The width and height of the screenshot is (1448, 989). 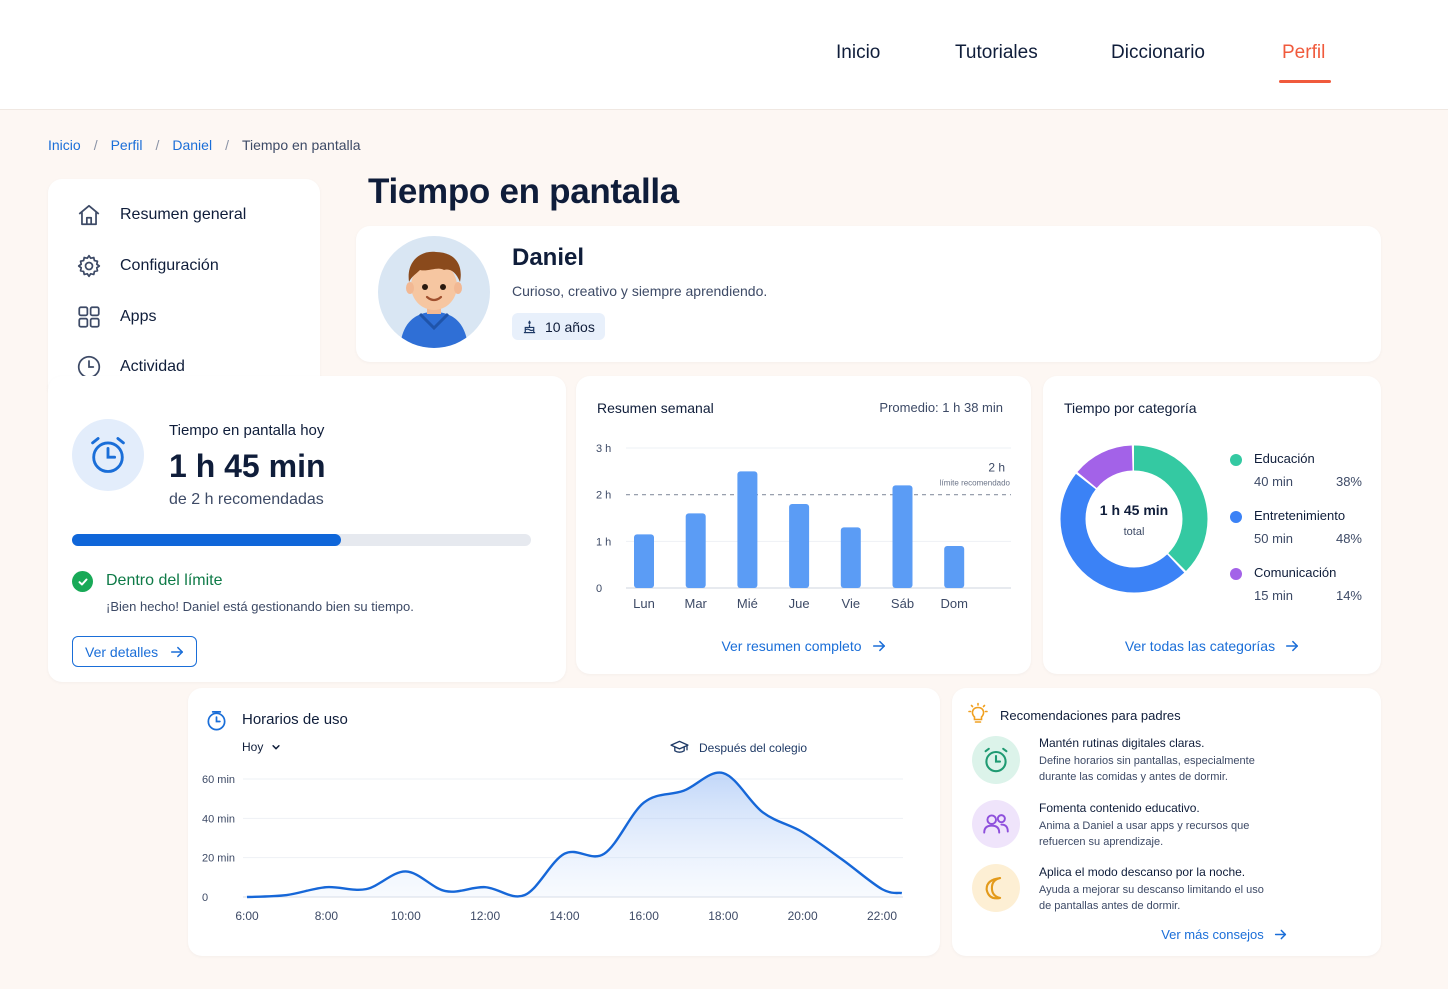 What do you see at coordinates (1134, 532) in the screenshot?
I see `donut-center-label: total` at bounding box center [1134, 532].